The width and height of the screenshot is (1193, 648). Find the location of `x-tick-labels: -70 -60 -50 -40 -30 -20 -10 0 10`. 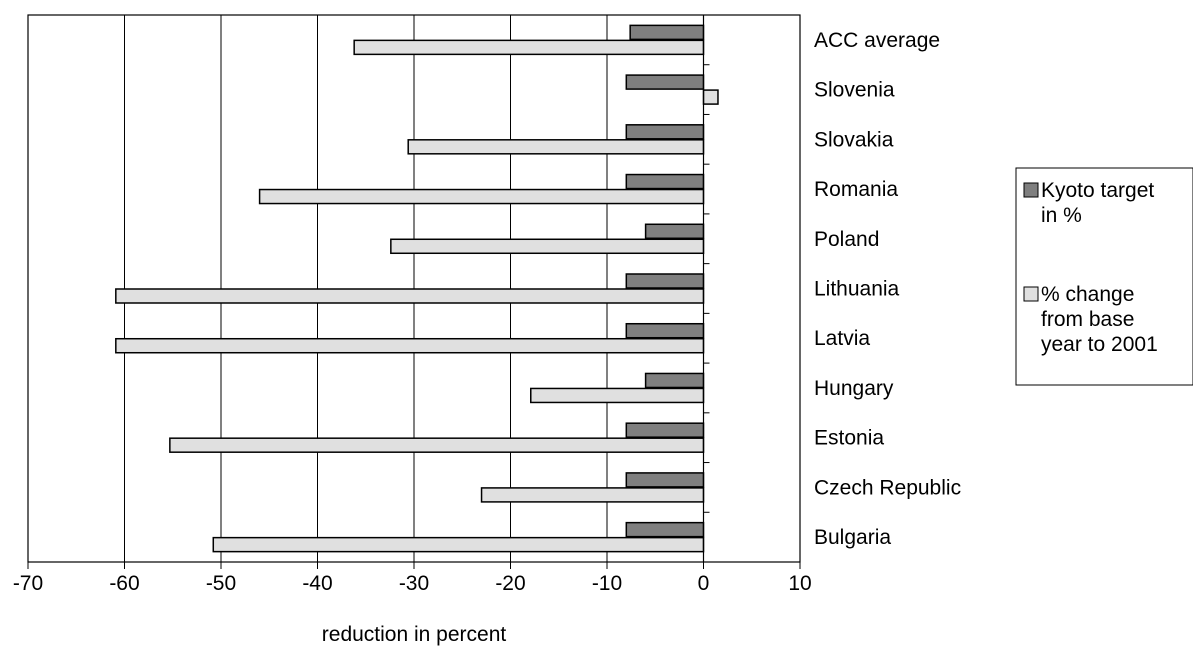

x-tick-labels: -70 -60 -50 -40 -30 -20 -10 0 10 is located at coordinates (412, 583).